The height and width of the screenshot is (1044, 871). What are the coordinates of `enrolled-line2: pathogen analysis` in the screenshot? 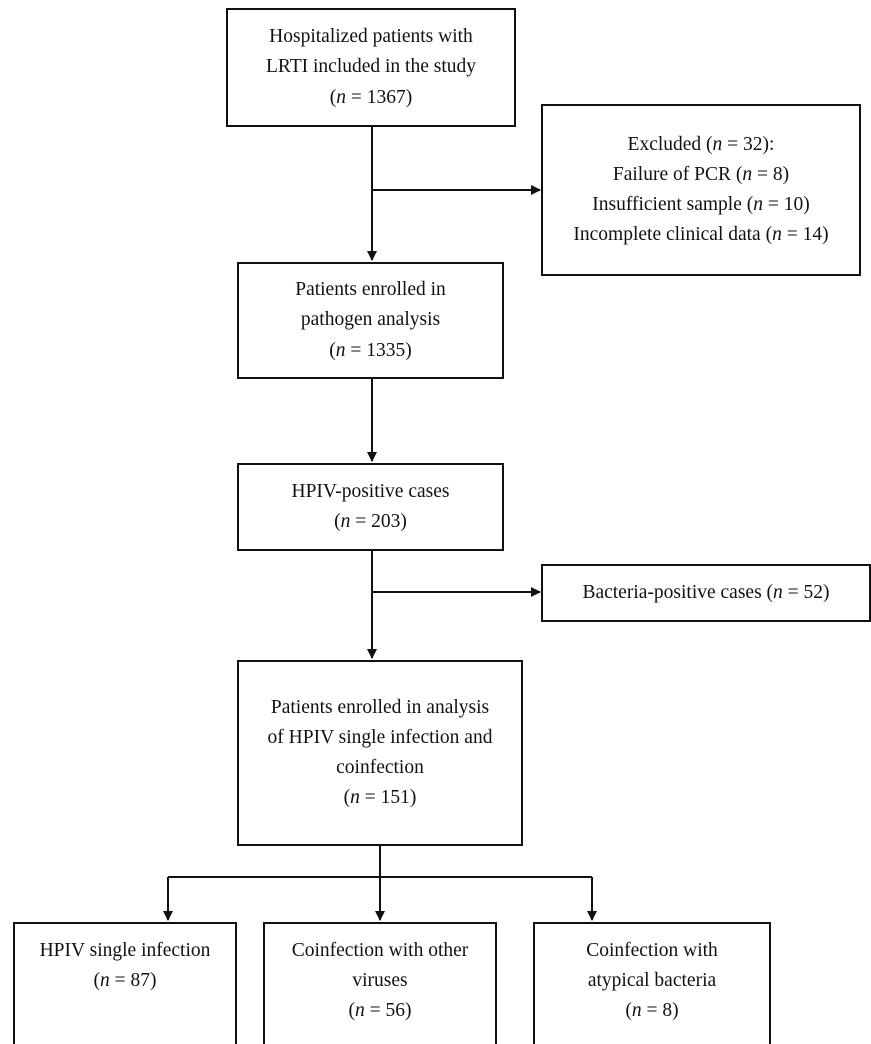 It's located at (370, 320).